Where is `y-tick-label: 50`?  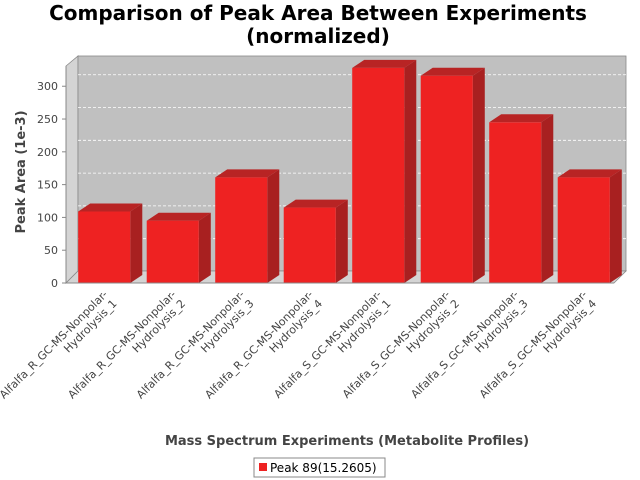
y-tick-label: 50 is located at coordinates (51, 250).